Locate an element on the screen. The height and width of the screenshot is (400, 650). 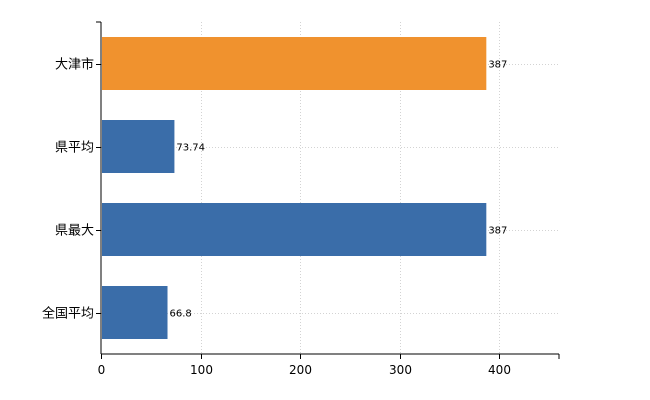
x-tick-label: 300 is located at coordinates (400, 370).